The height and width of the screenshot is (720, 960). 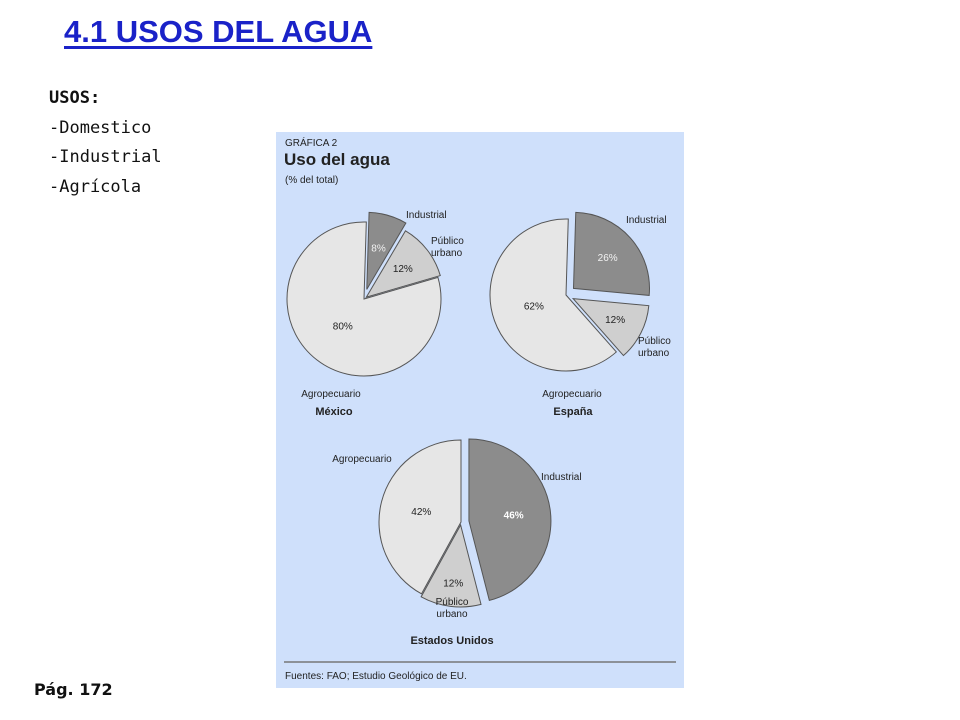 What do you see at coordinates (100, 127) in the screenshot?
I see `uses-item-domestico: -Domestico` at bounding box center [100, 127].